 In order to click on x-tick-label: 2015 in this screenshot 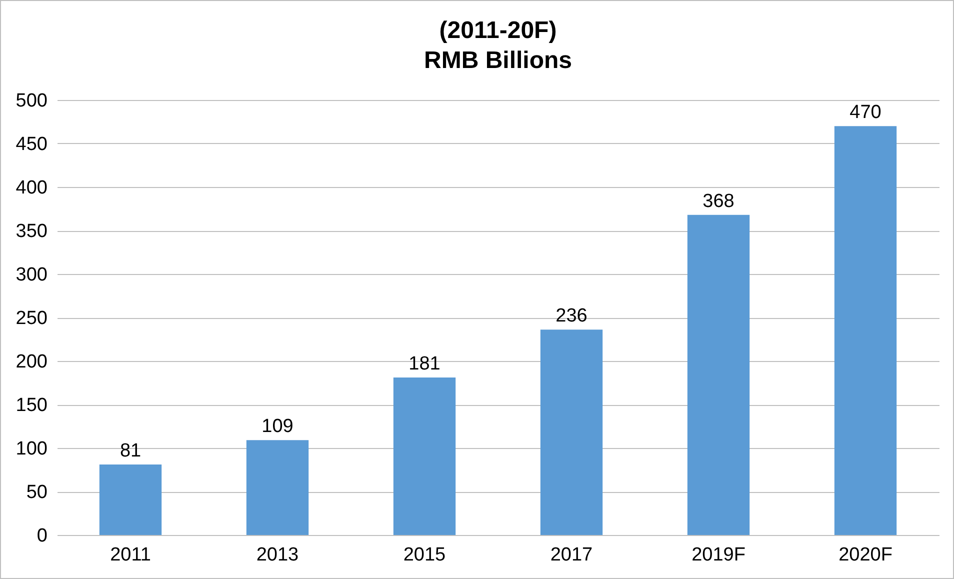, I will do `click(424, 555)`.